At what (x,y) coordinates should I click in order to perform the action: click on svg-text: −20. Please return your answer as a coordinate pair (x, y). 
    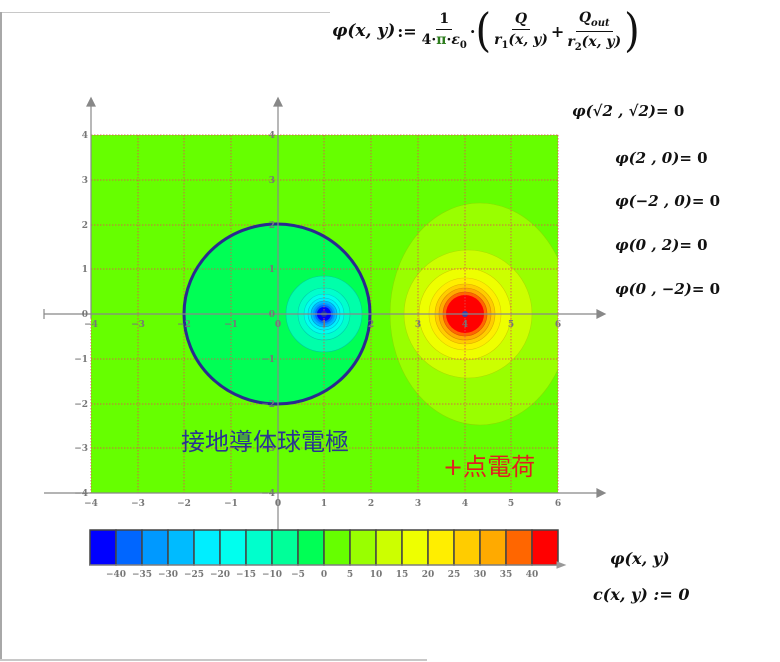
    Looking at the image, I should click on (220, 575).